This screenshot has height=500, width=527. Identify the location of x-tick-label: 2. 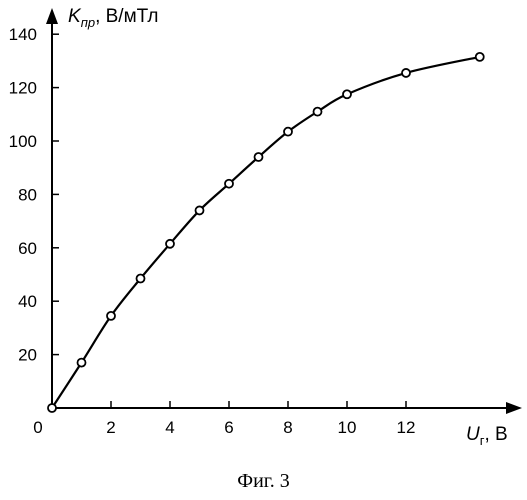
(110, 427).